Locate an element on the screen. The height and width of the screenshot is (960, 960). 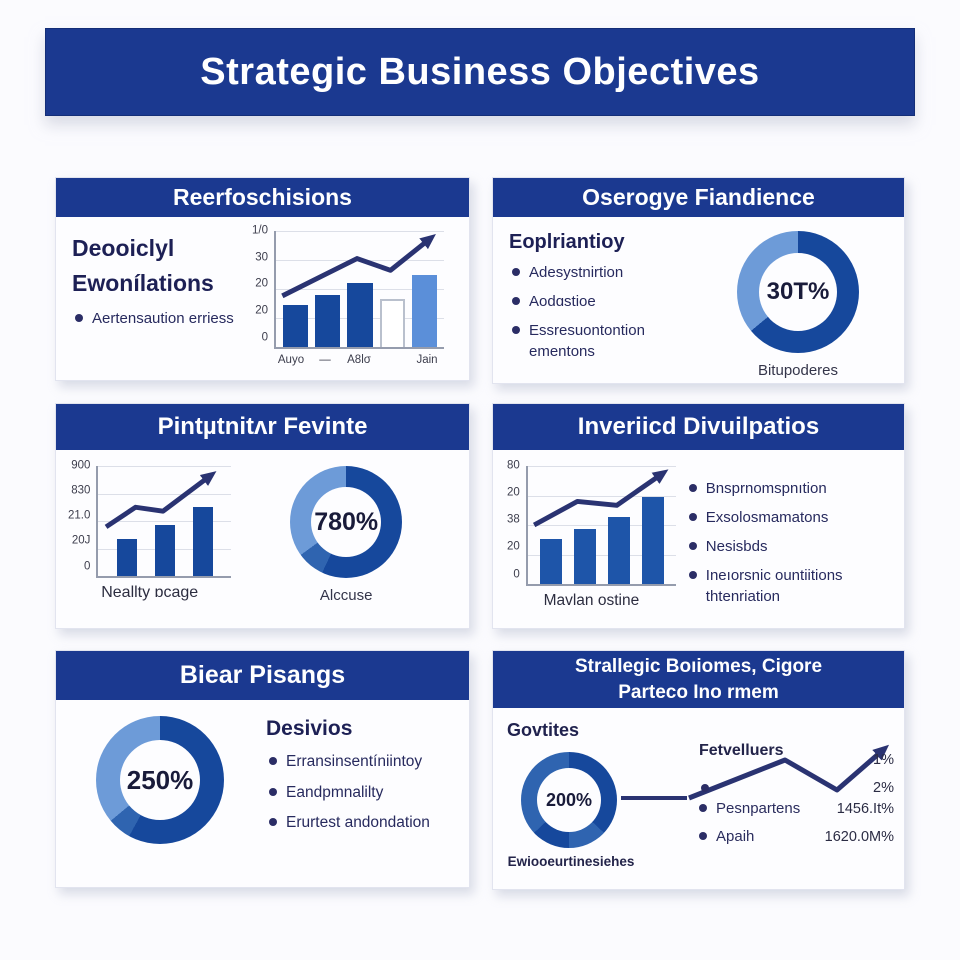
panel-4-bar-chart: 80 20 38 20 0 is located at coordinates (591, 523).